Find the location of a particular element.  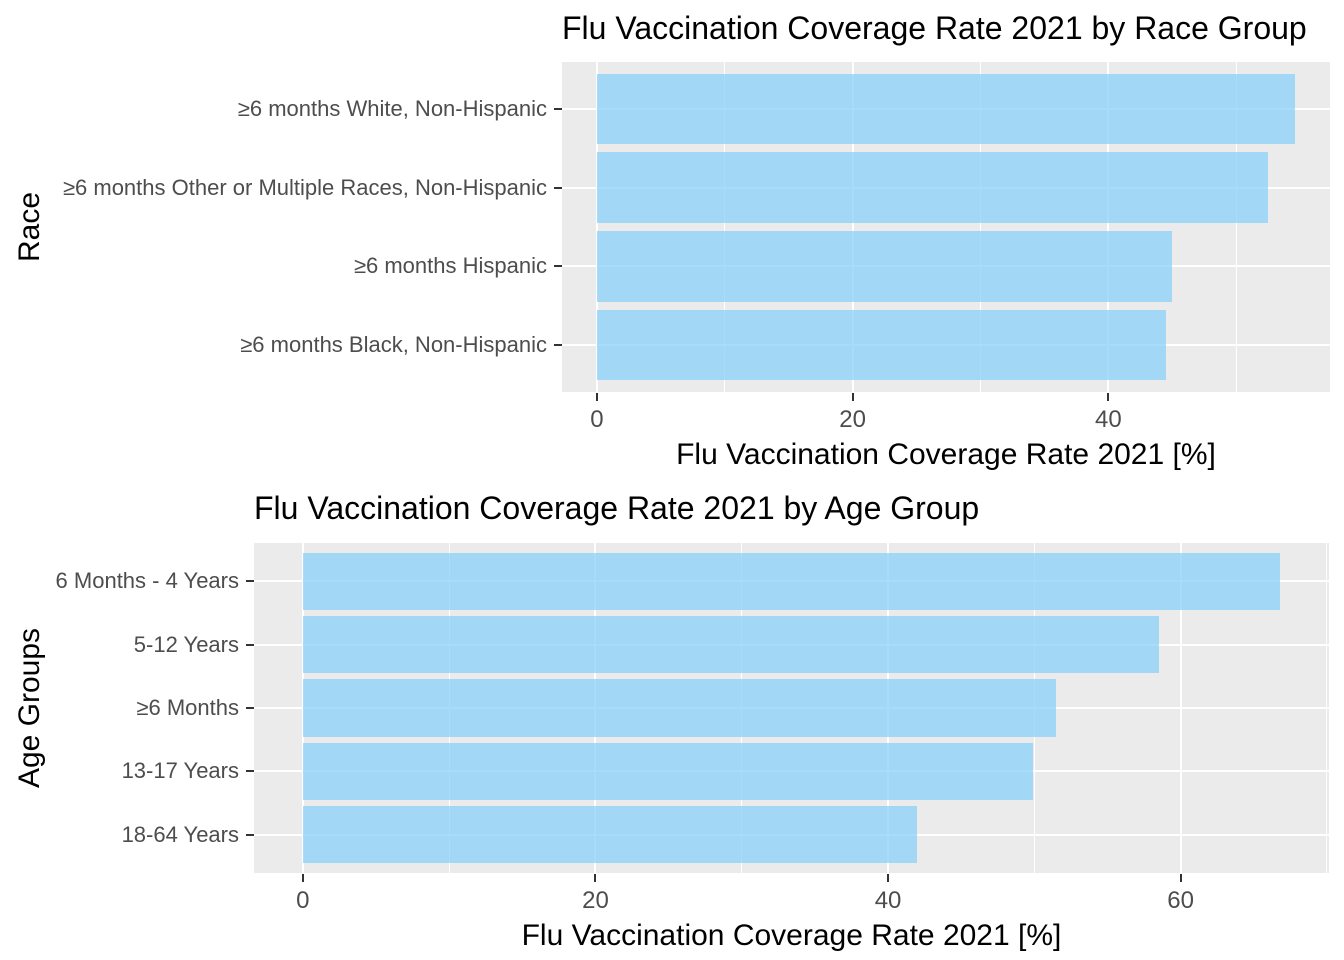

y-tick-label: ≥6 months Black, Non-Hispanic is located at coordinates (393, 344).